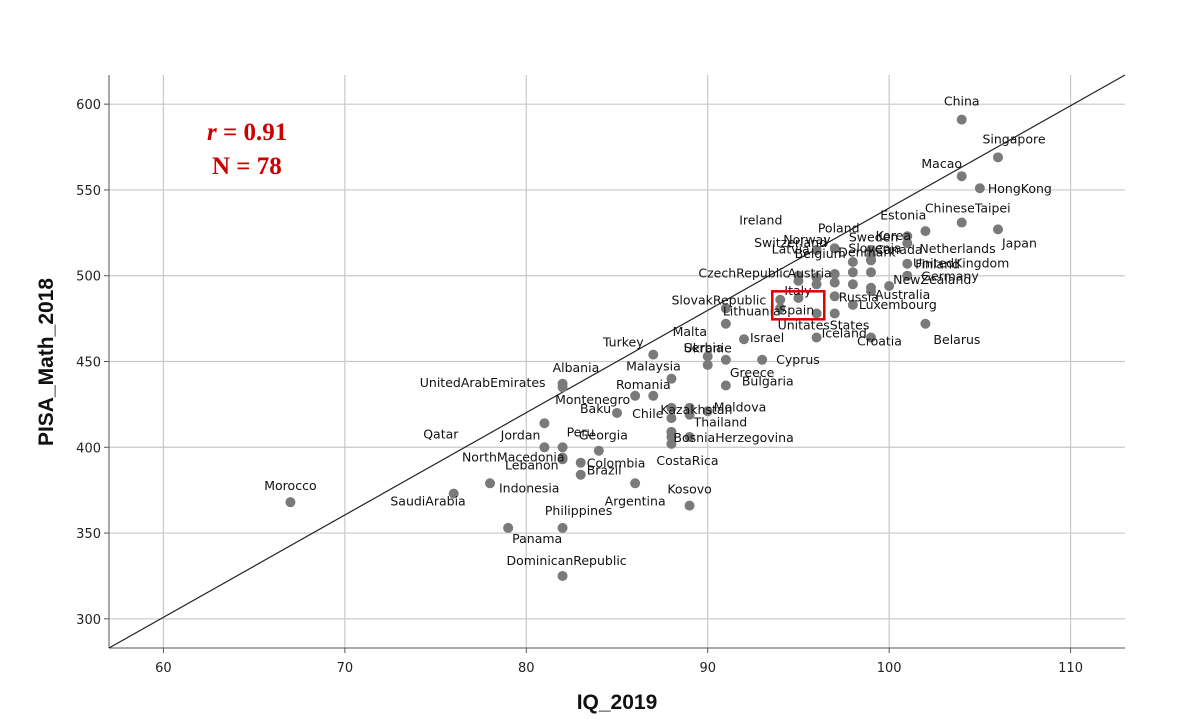  Describe the element at coordinates (707, 668) in the screenshot. I see `x-tick-label: 90` at that location.